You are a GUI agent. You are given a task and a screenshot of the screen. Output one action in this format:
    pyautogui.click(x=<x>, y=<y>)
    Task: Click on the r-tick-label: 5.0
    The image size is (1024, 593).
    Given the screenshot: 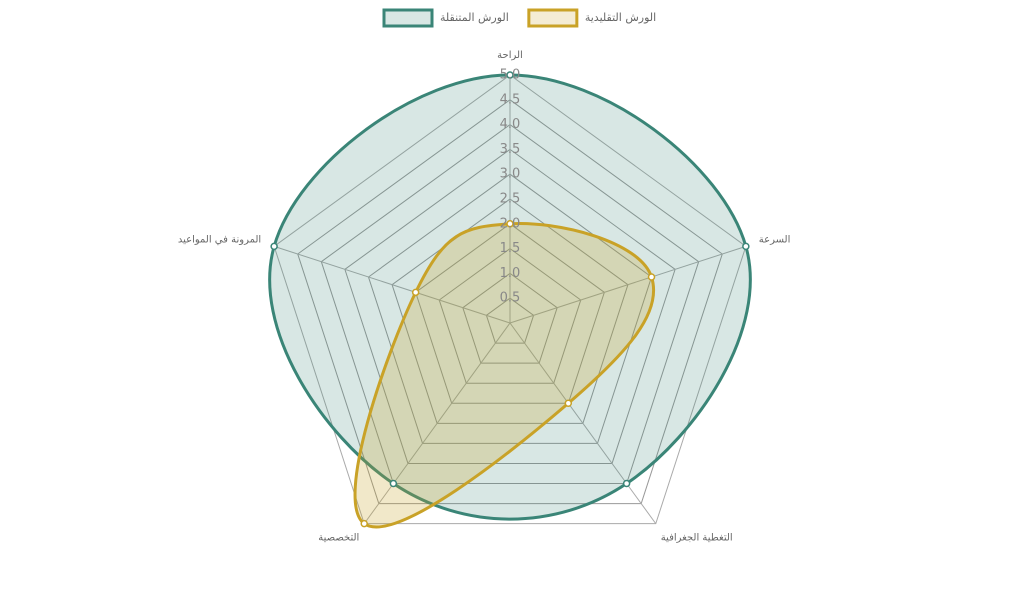 What is the action you would take?
    pyautogui.click(x=510, y=75)
    